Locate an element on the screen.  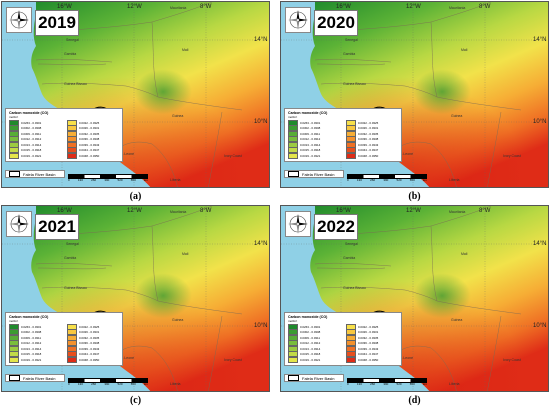
year-label: 2021 is located at coordinates (57, 227).